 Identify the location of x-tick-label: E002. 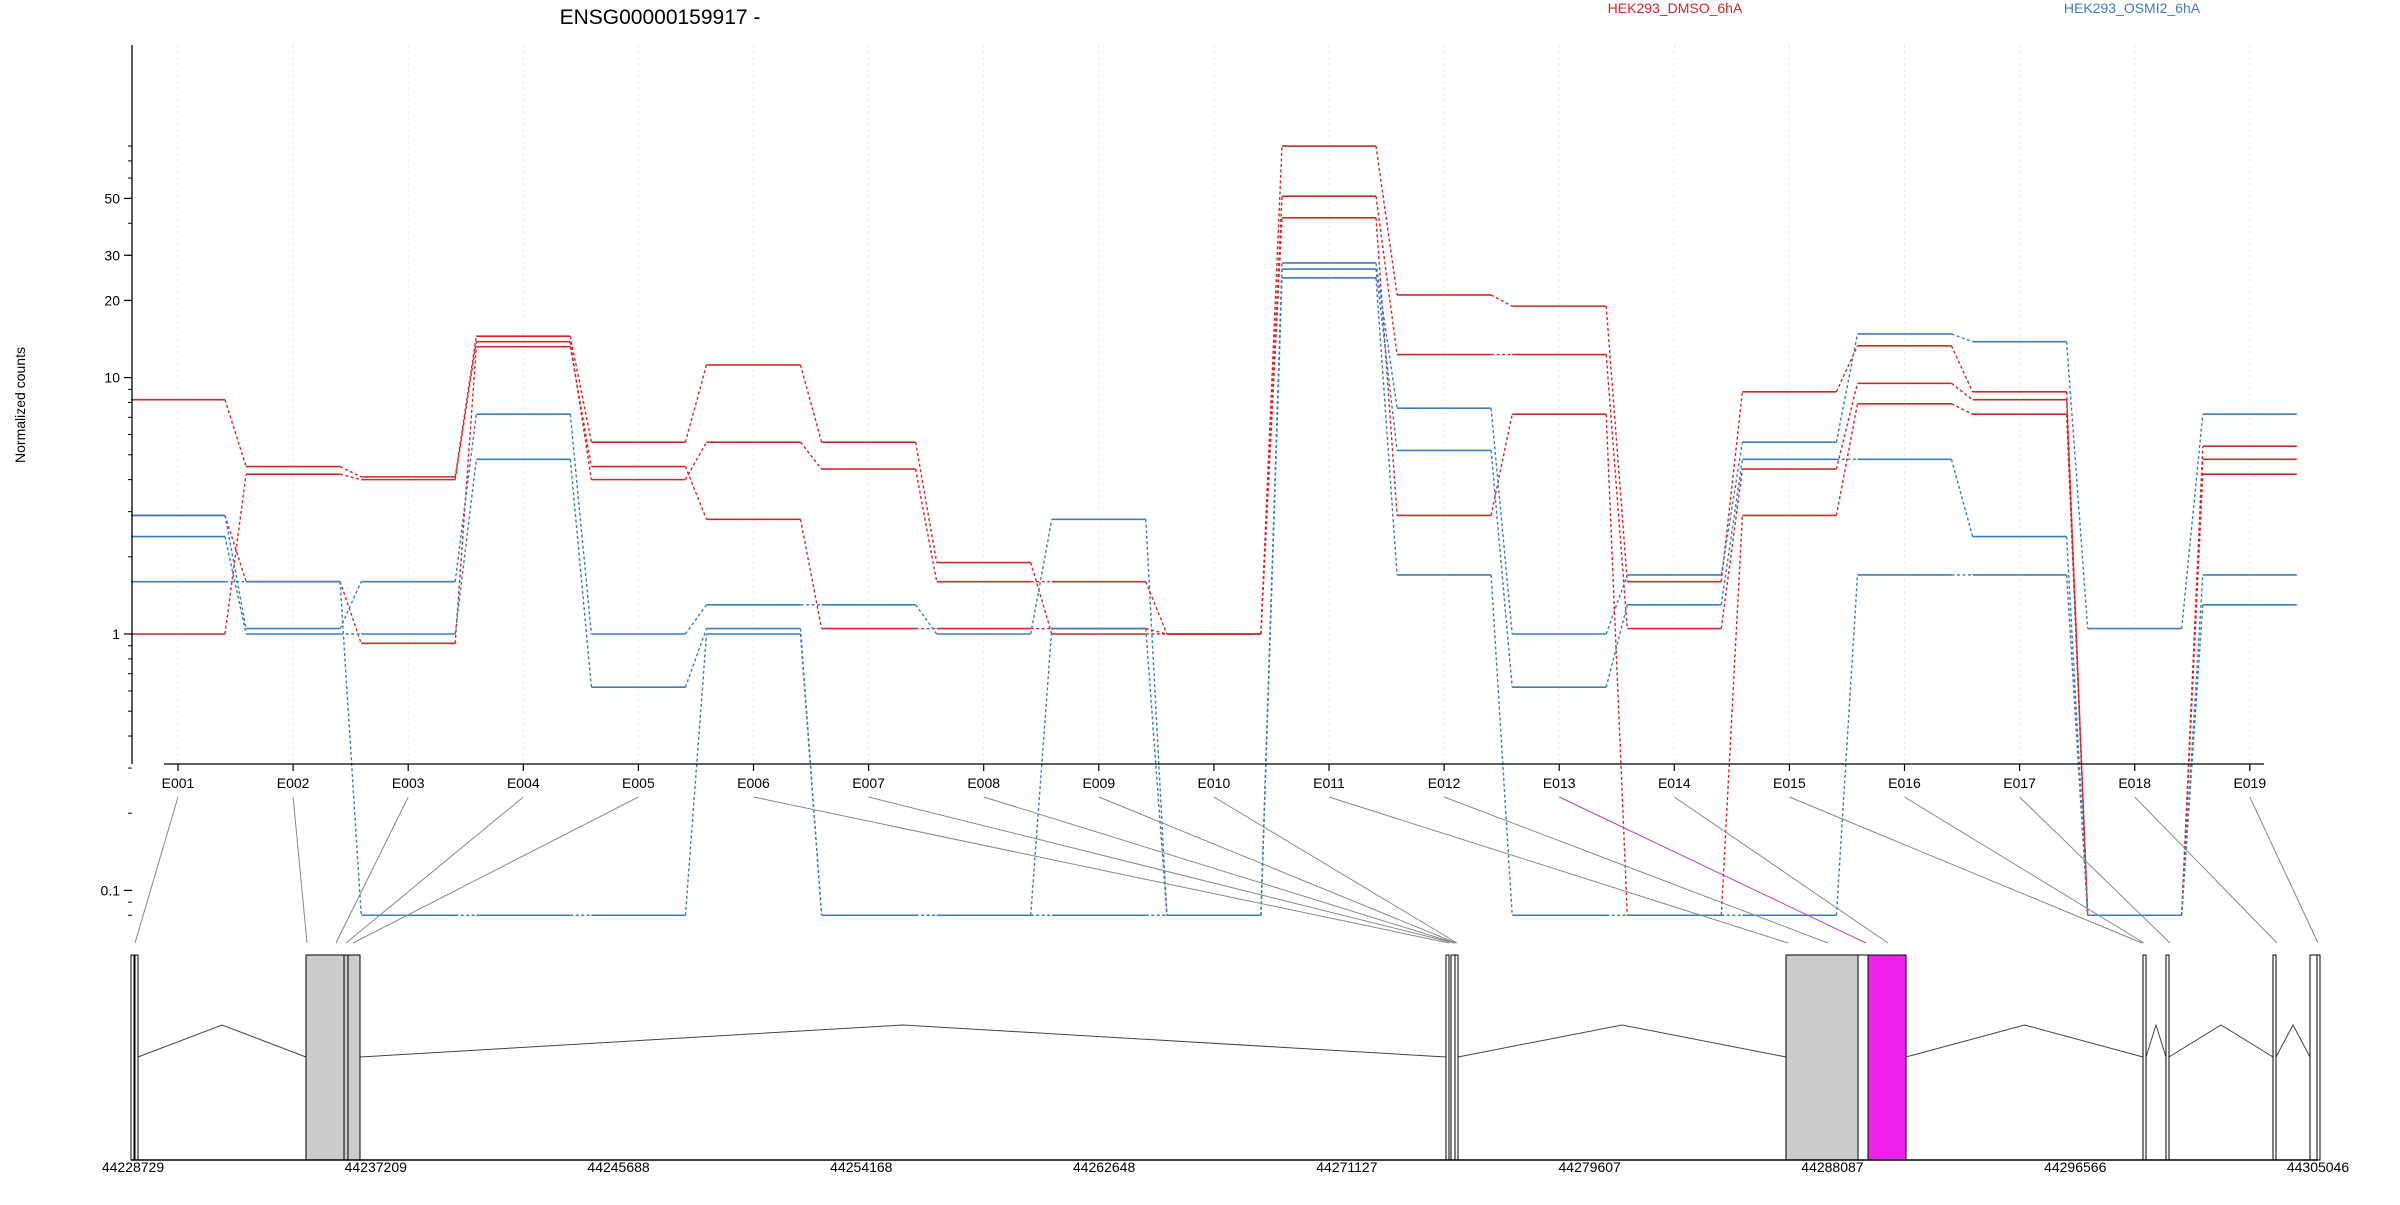
(293, 783).